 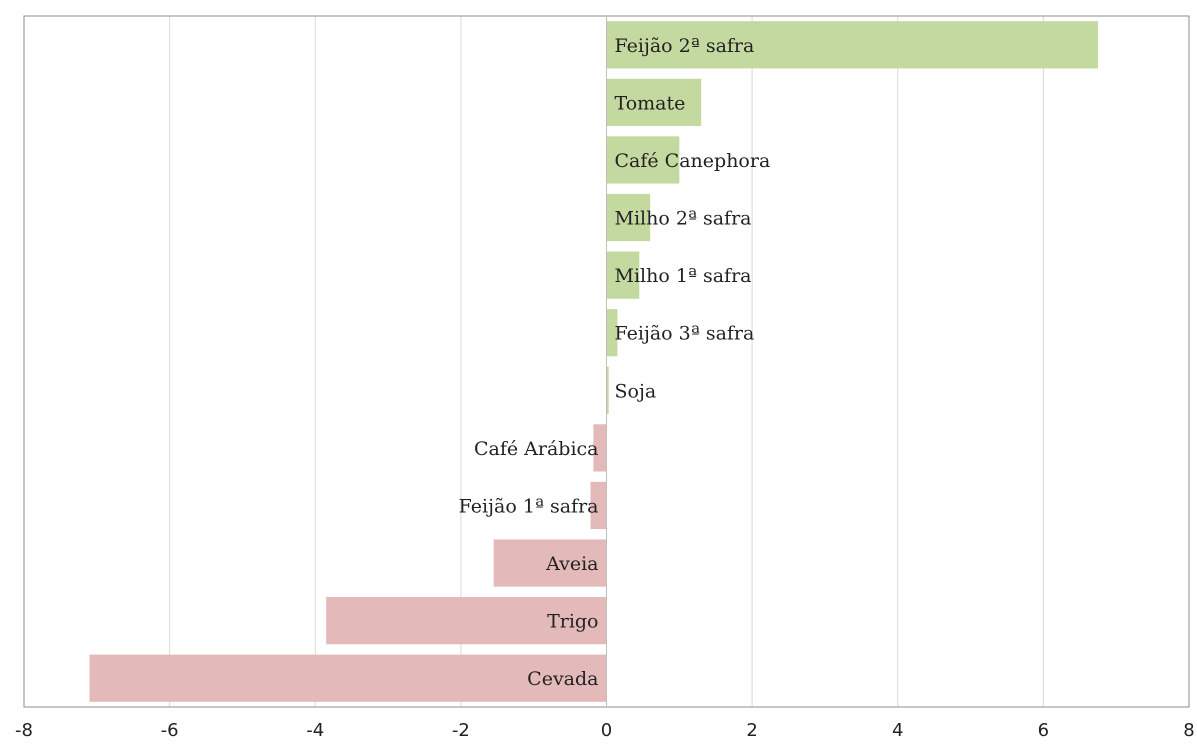 What do you see at coordinates (683, 276) in the screenshot?
I see `category-label: Milho 1ª safra` at bounding box center [683, 276].